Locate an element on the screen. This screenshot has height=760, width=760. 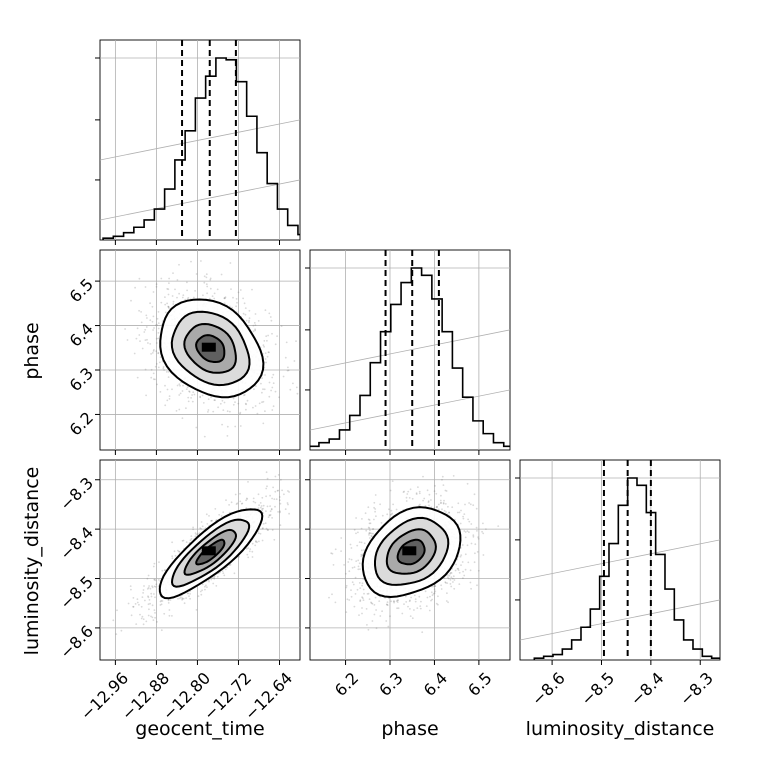
panel-inner is located at coordinates (410, 560).